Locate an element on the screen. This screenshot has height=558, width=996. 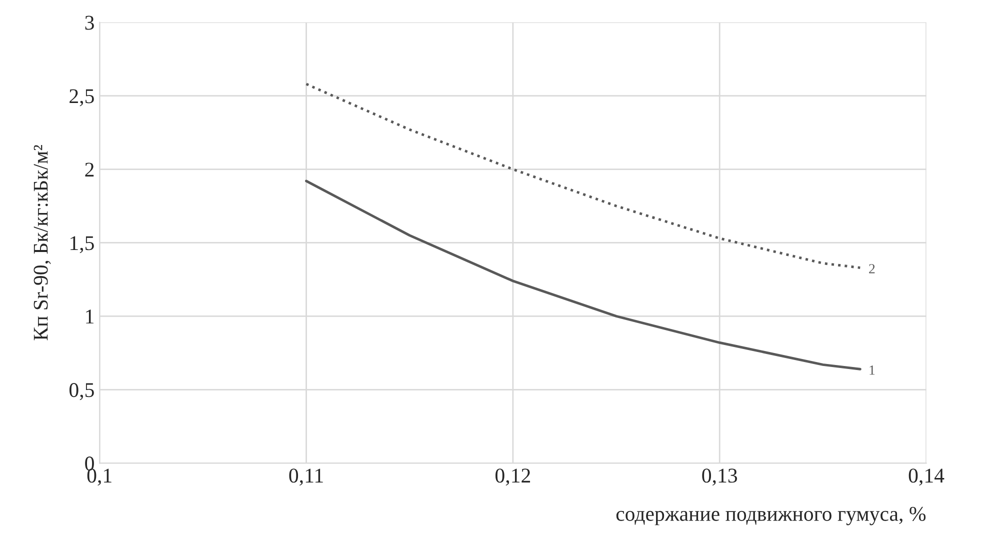
series-label: 1 is located at coordinates (872, 370).